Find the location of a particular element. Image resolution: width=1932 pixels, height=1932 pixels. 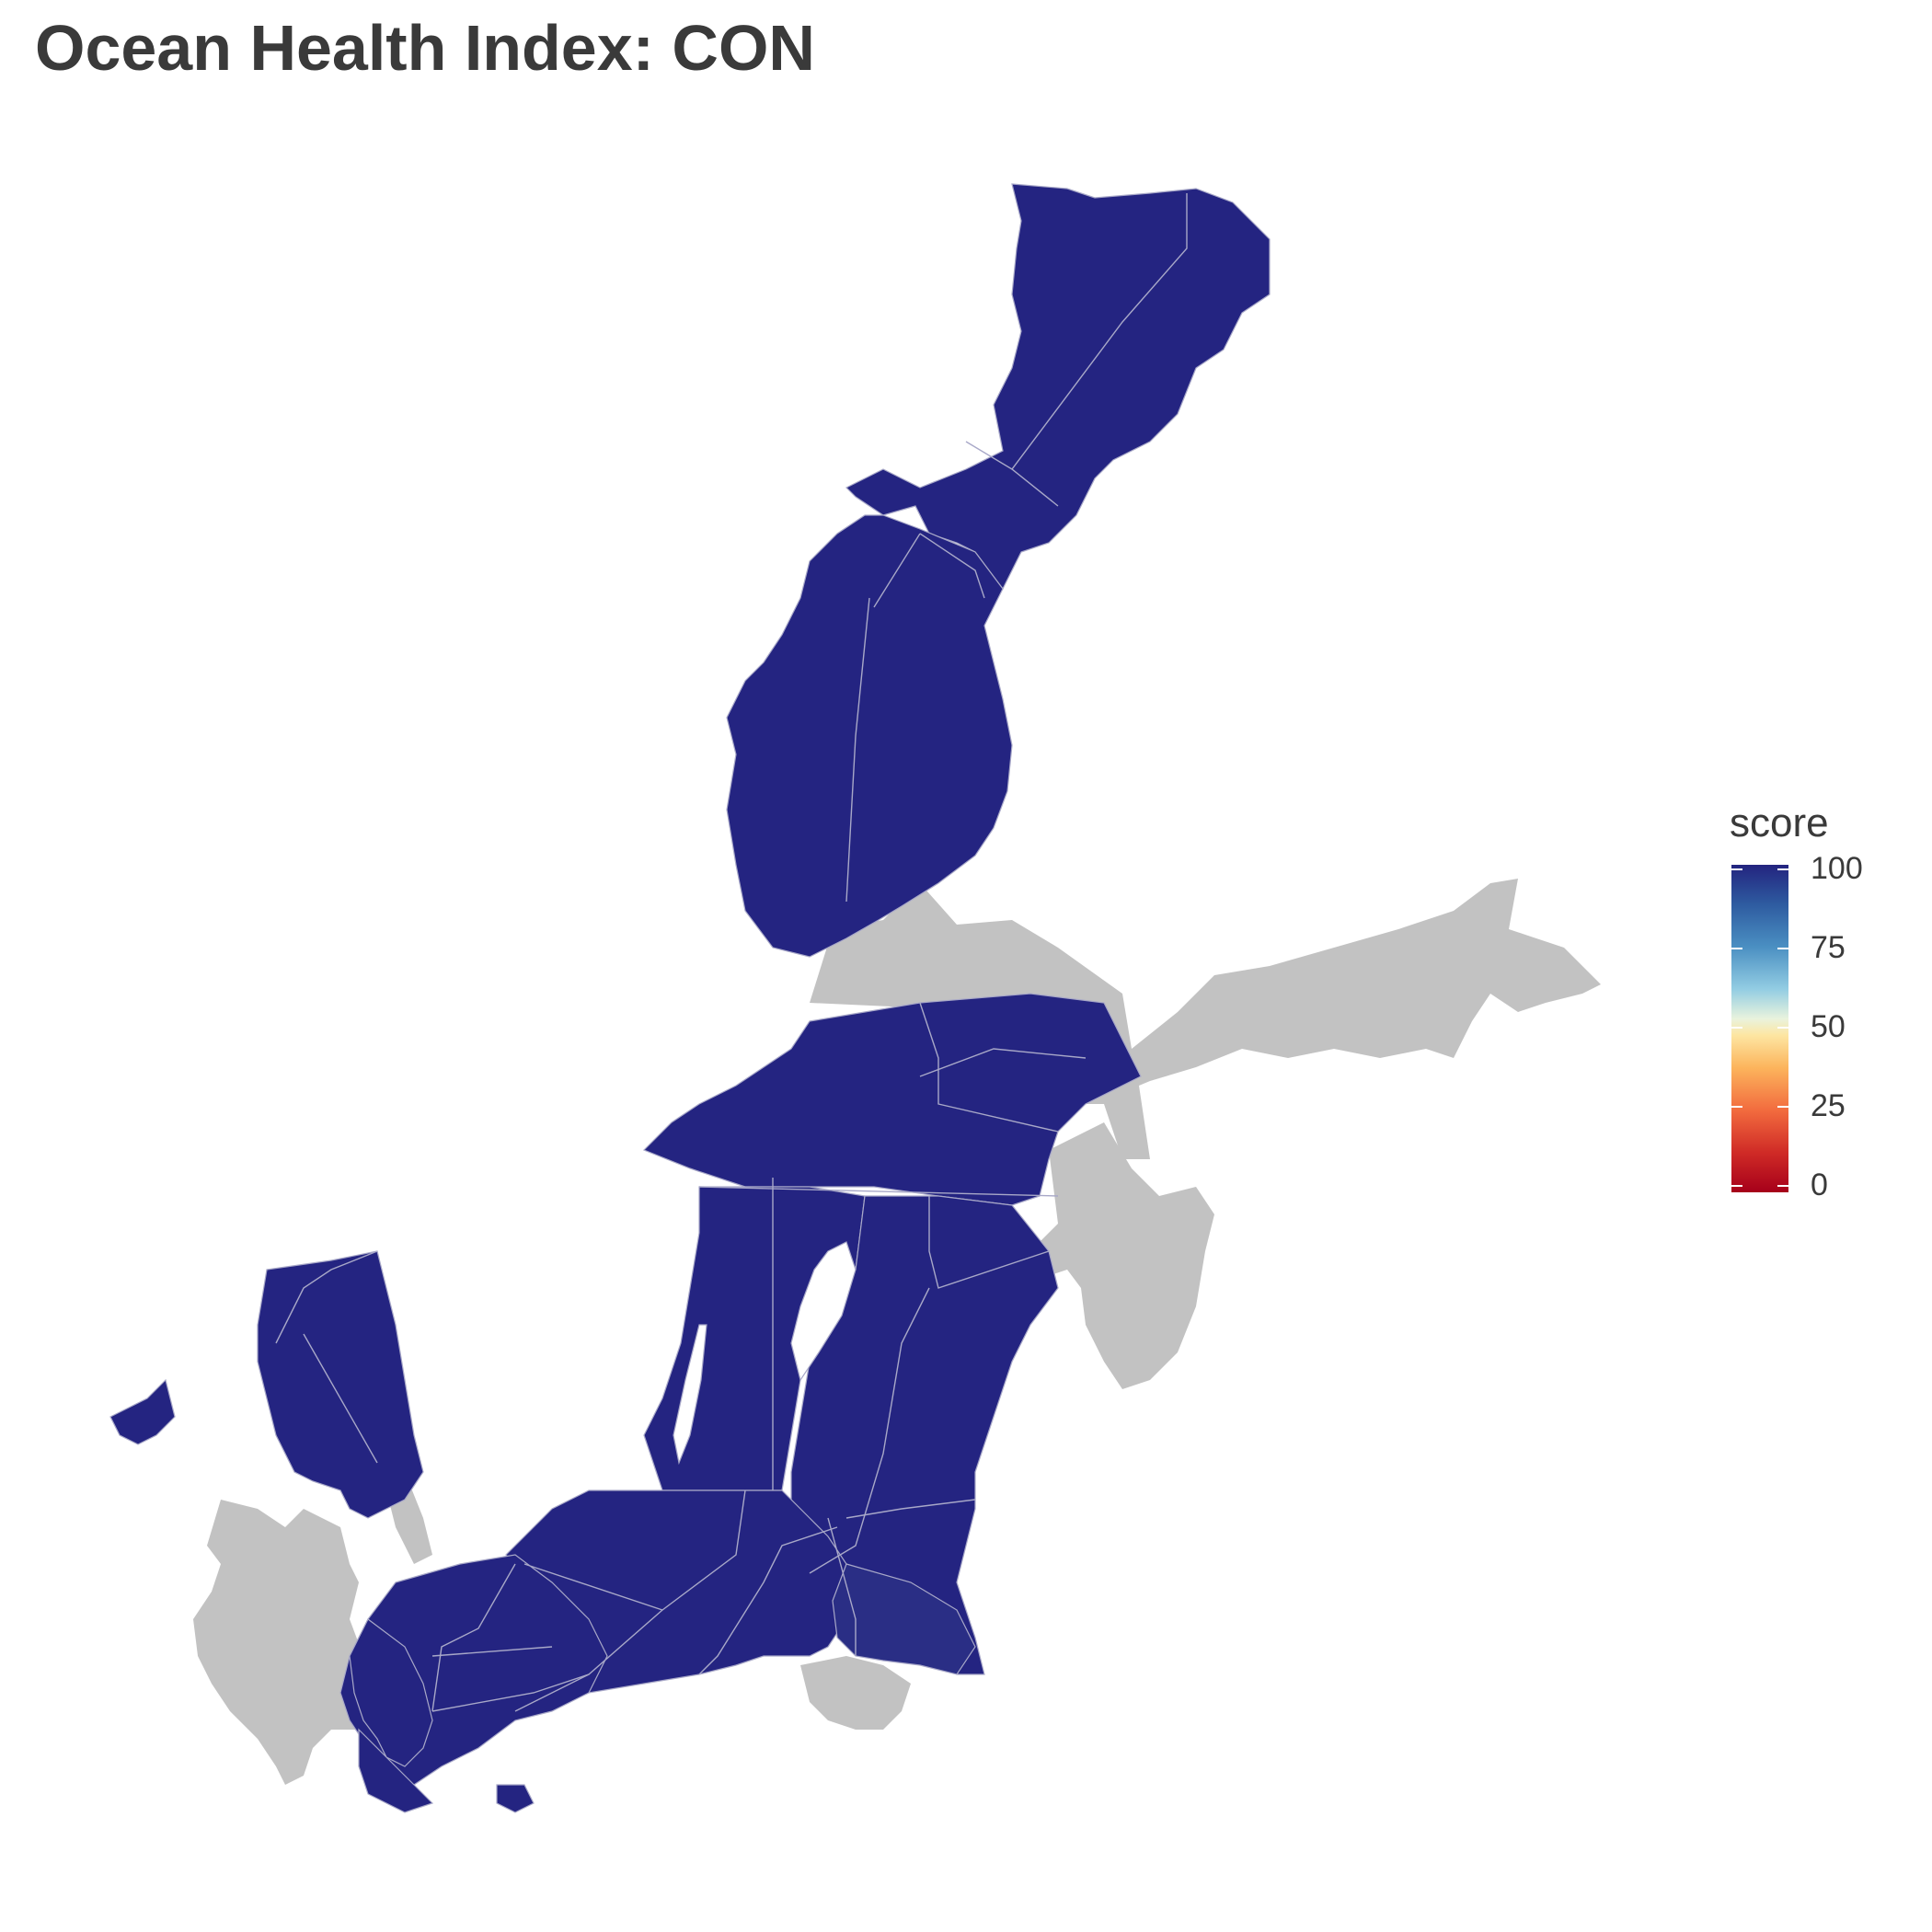

bothnian-sea is located at coordinates (869, 736).